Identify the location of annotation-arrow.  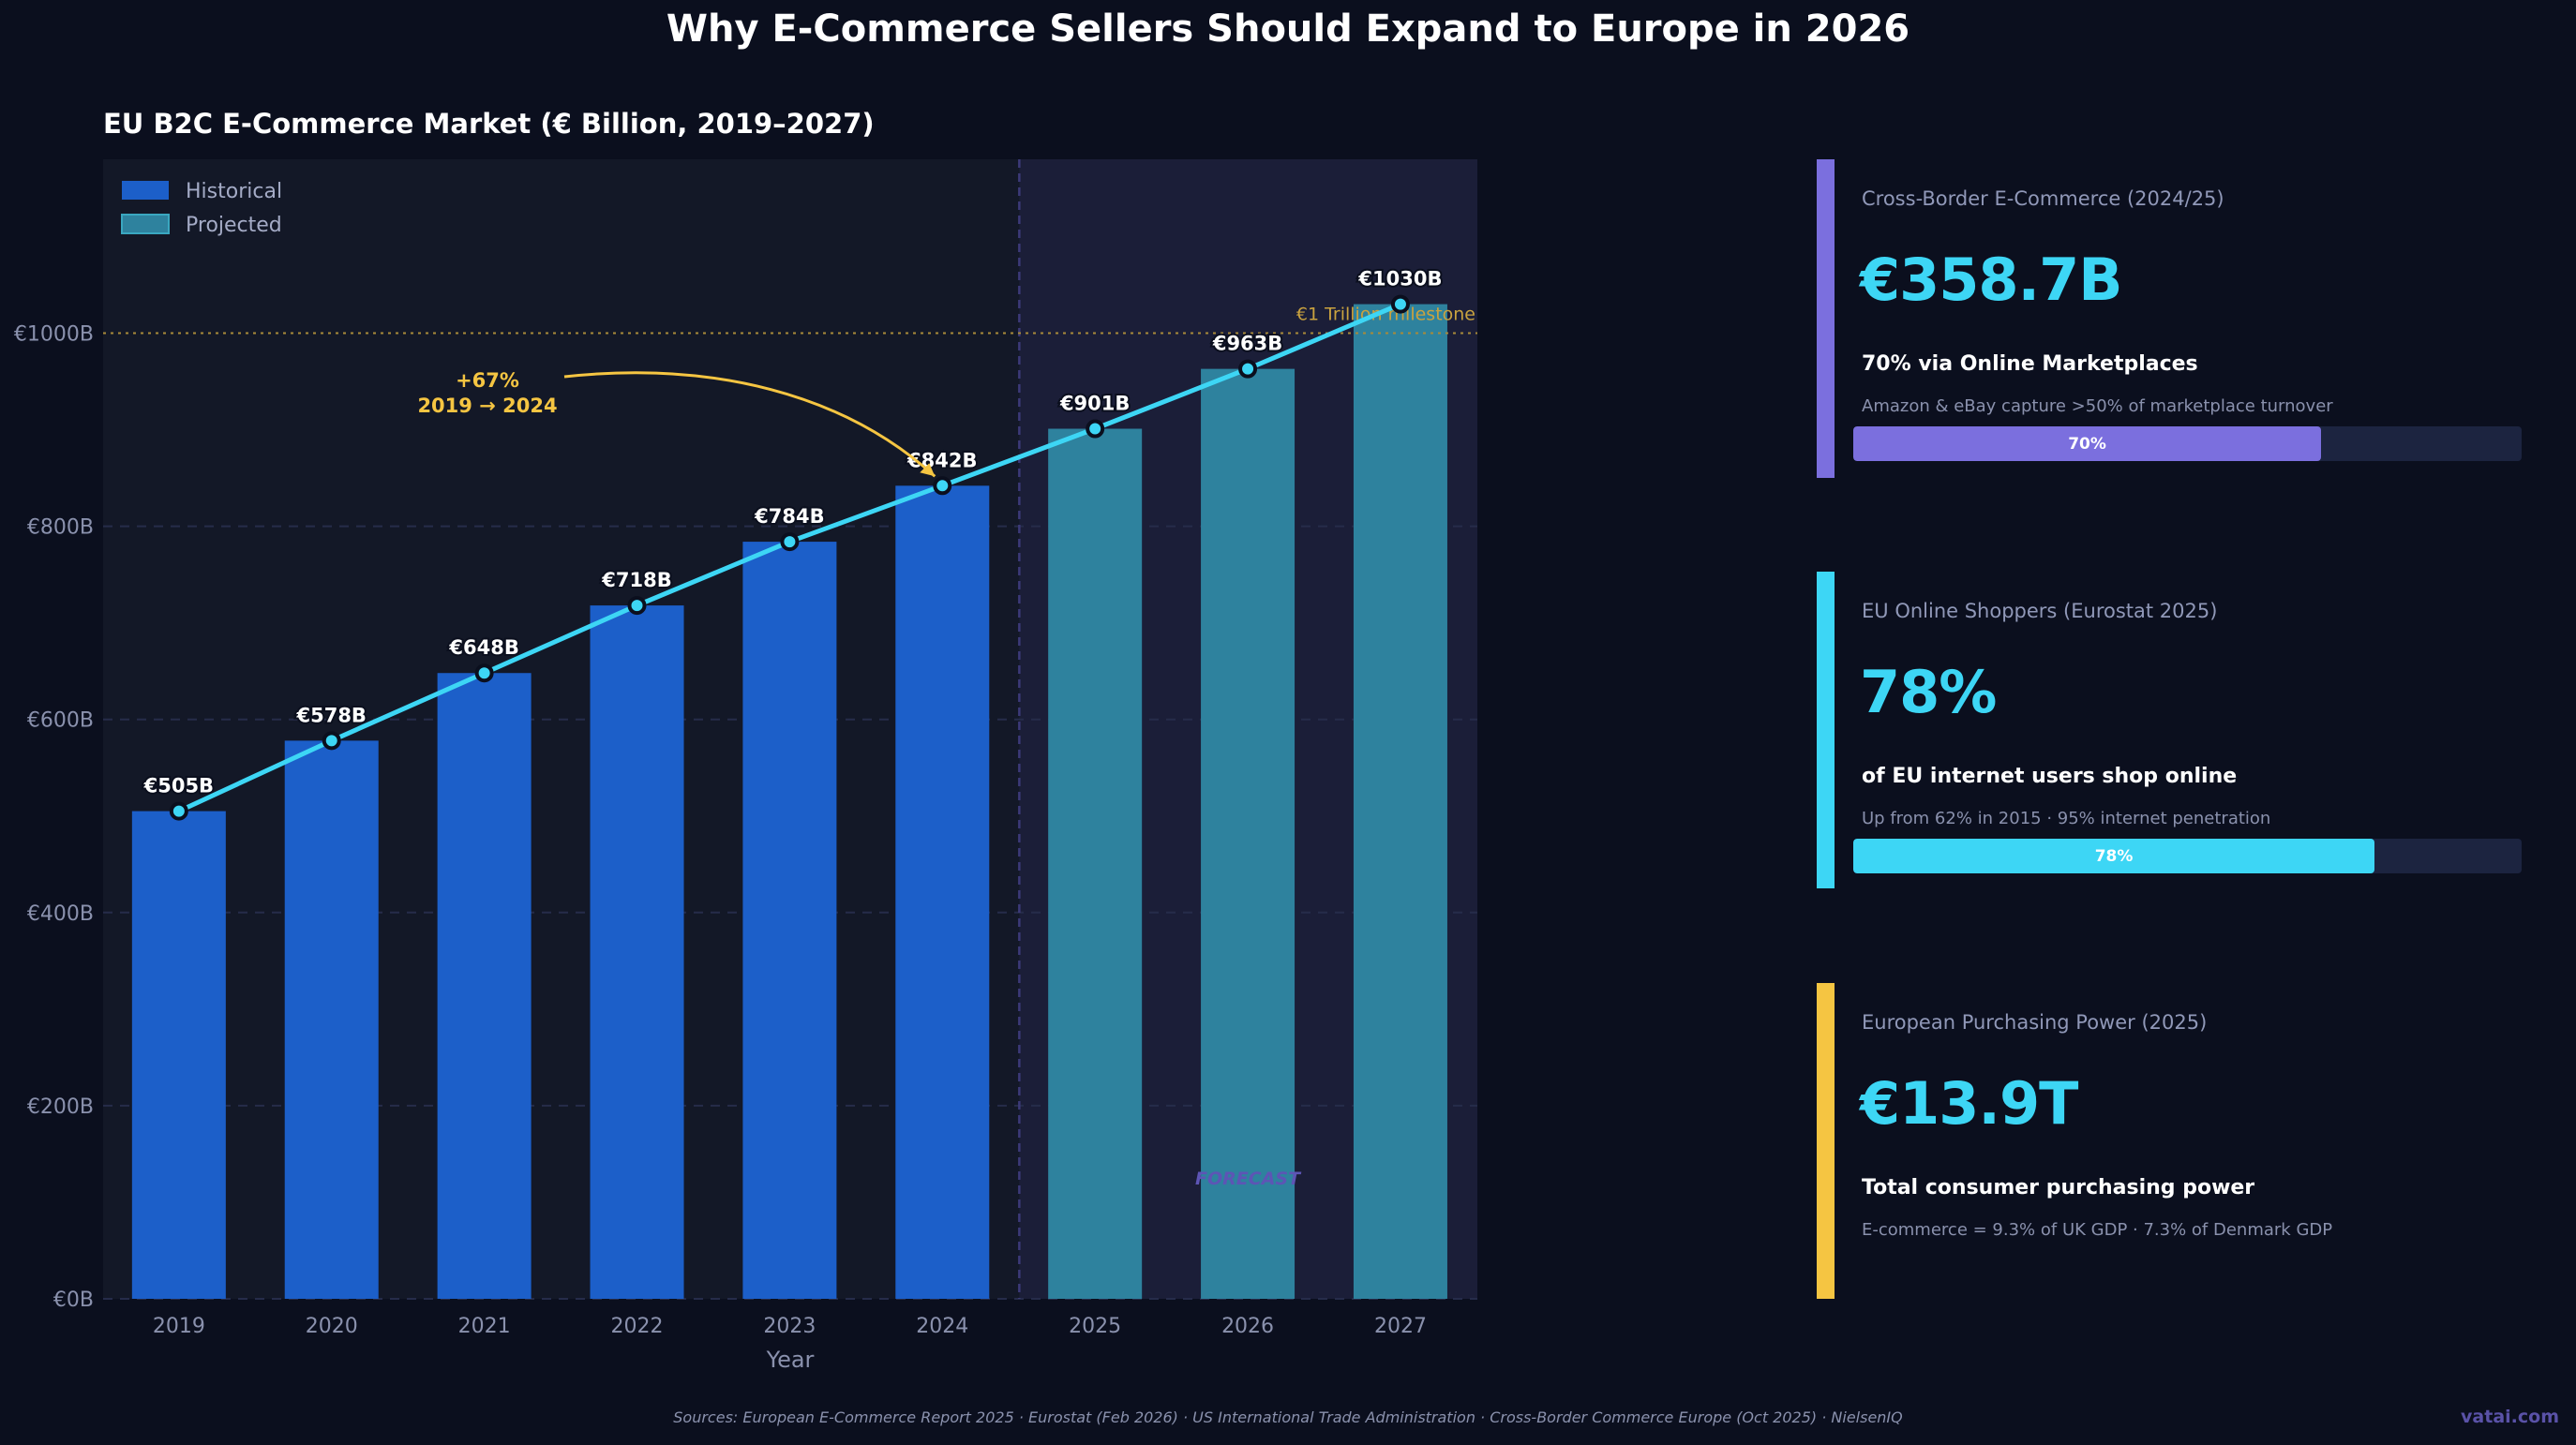
(750, 424).